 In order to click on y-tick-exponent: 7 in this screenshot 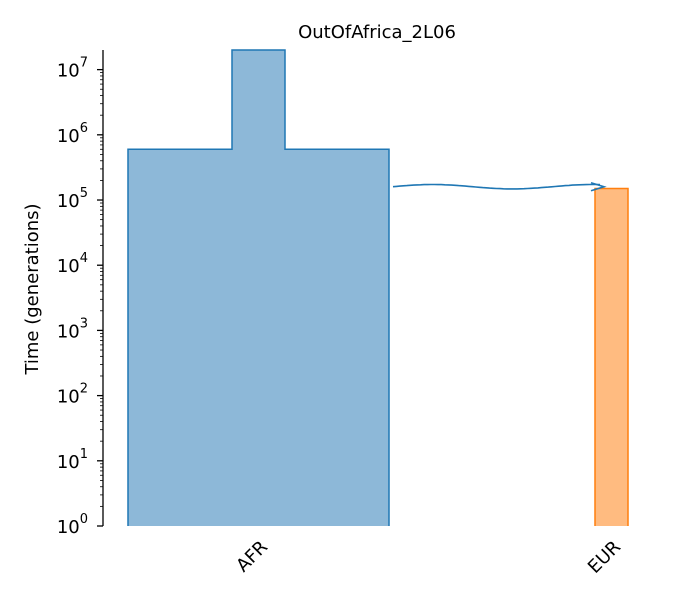, I will do `click(84, 63)`.